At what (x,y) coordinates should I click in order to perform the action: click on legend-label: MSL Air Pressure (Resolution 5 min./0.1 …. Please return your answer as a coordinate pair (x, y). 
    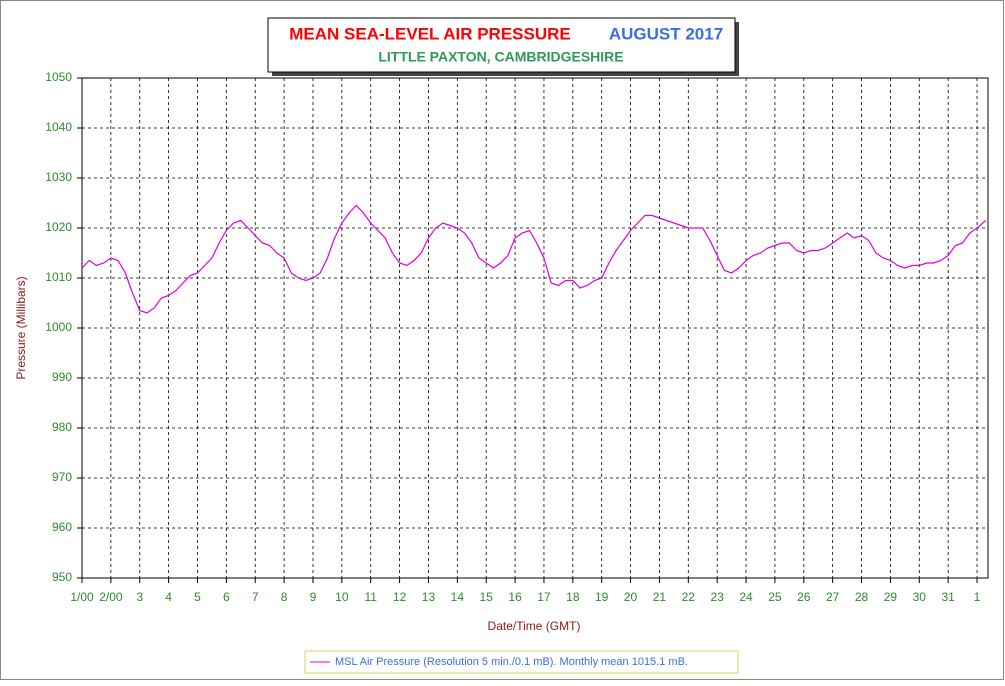
    Looking at the image, I should click on (511, 662).